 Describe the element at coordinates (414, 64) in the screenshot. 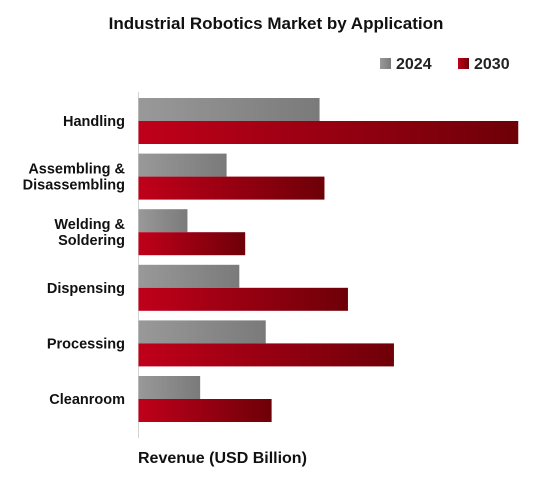

I see `legend-label-2024: 2024` at that location.